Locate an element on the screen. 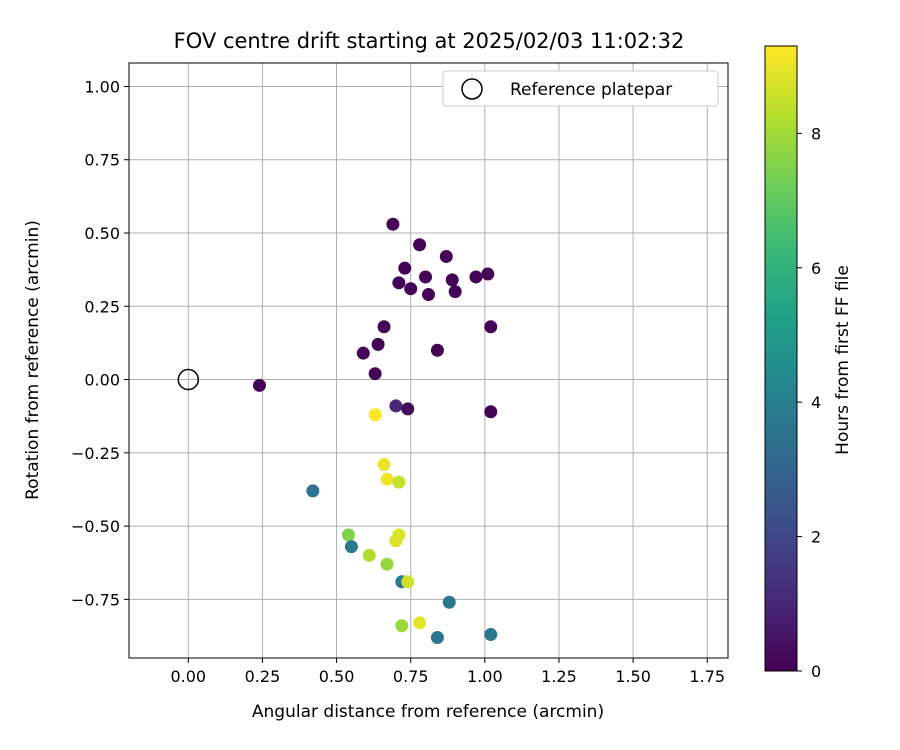  legend-entry: Reference platepar is located at coordinates (591, 90).